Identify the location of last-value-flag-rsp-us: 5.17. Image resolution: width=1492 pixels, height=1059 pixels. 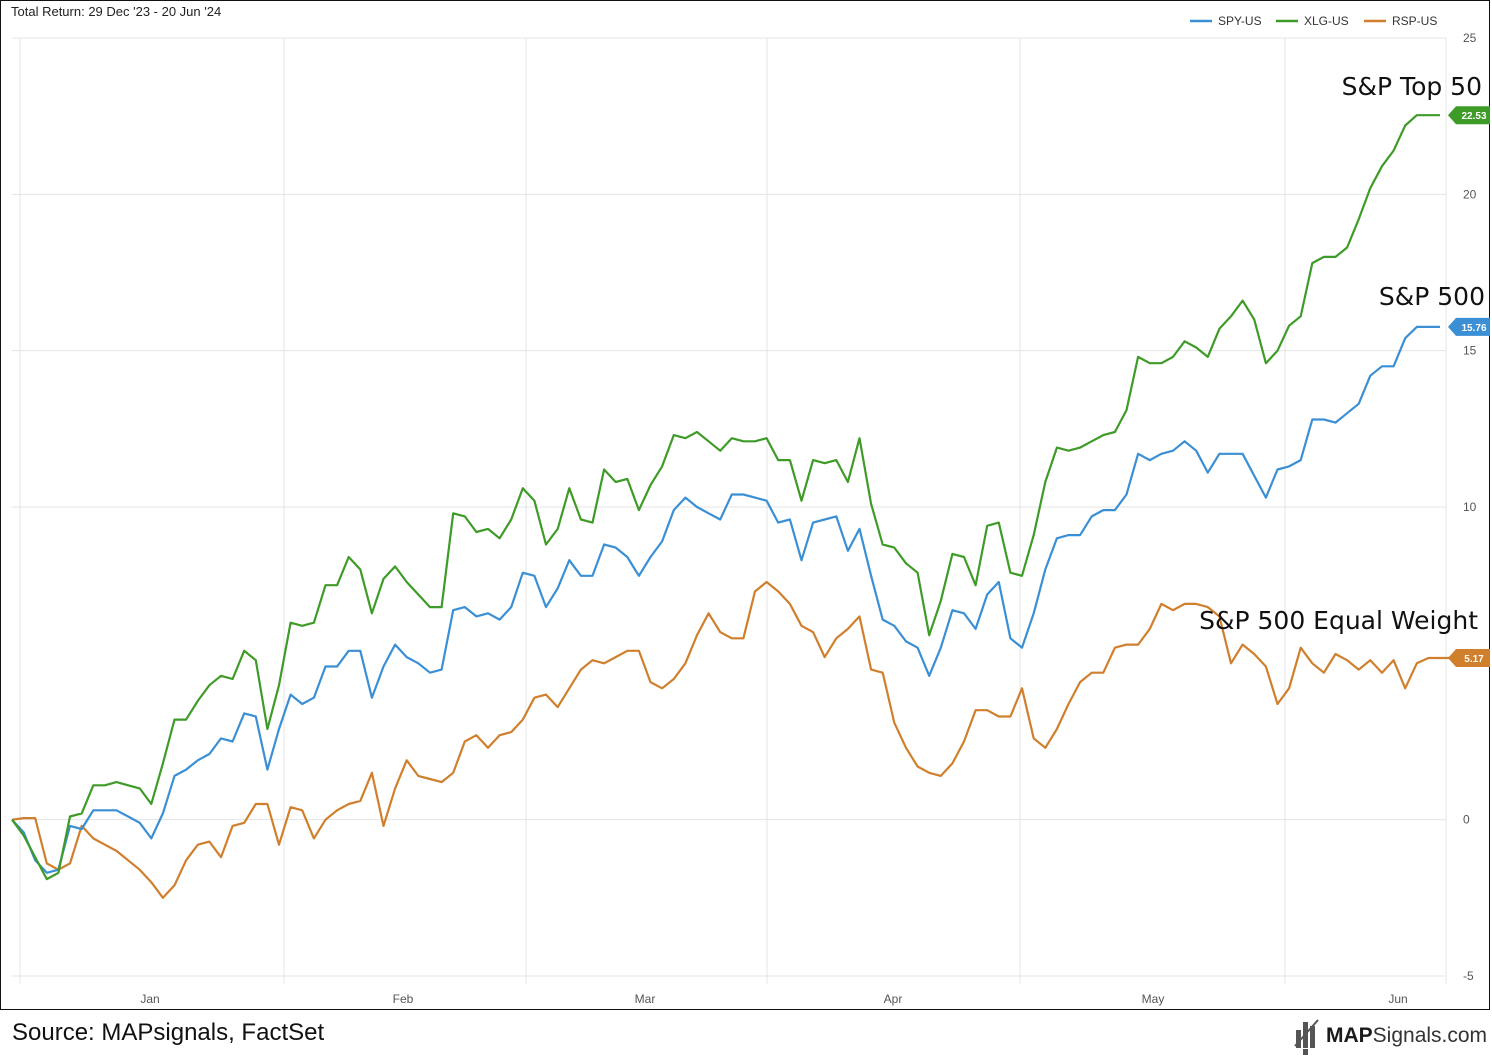
(1469, 658).